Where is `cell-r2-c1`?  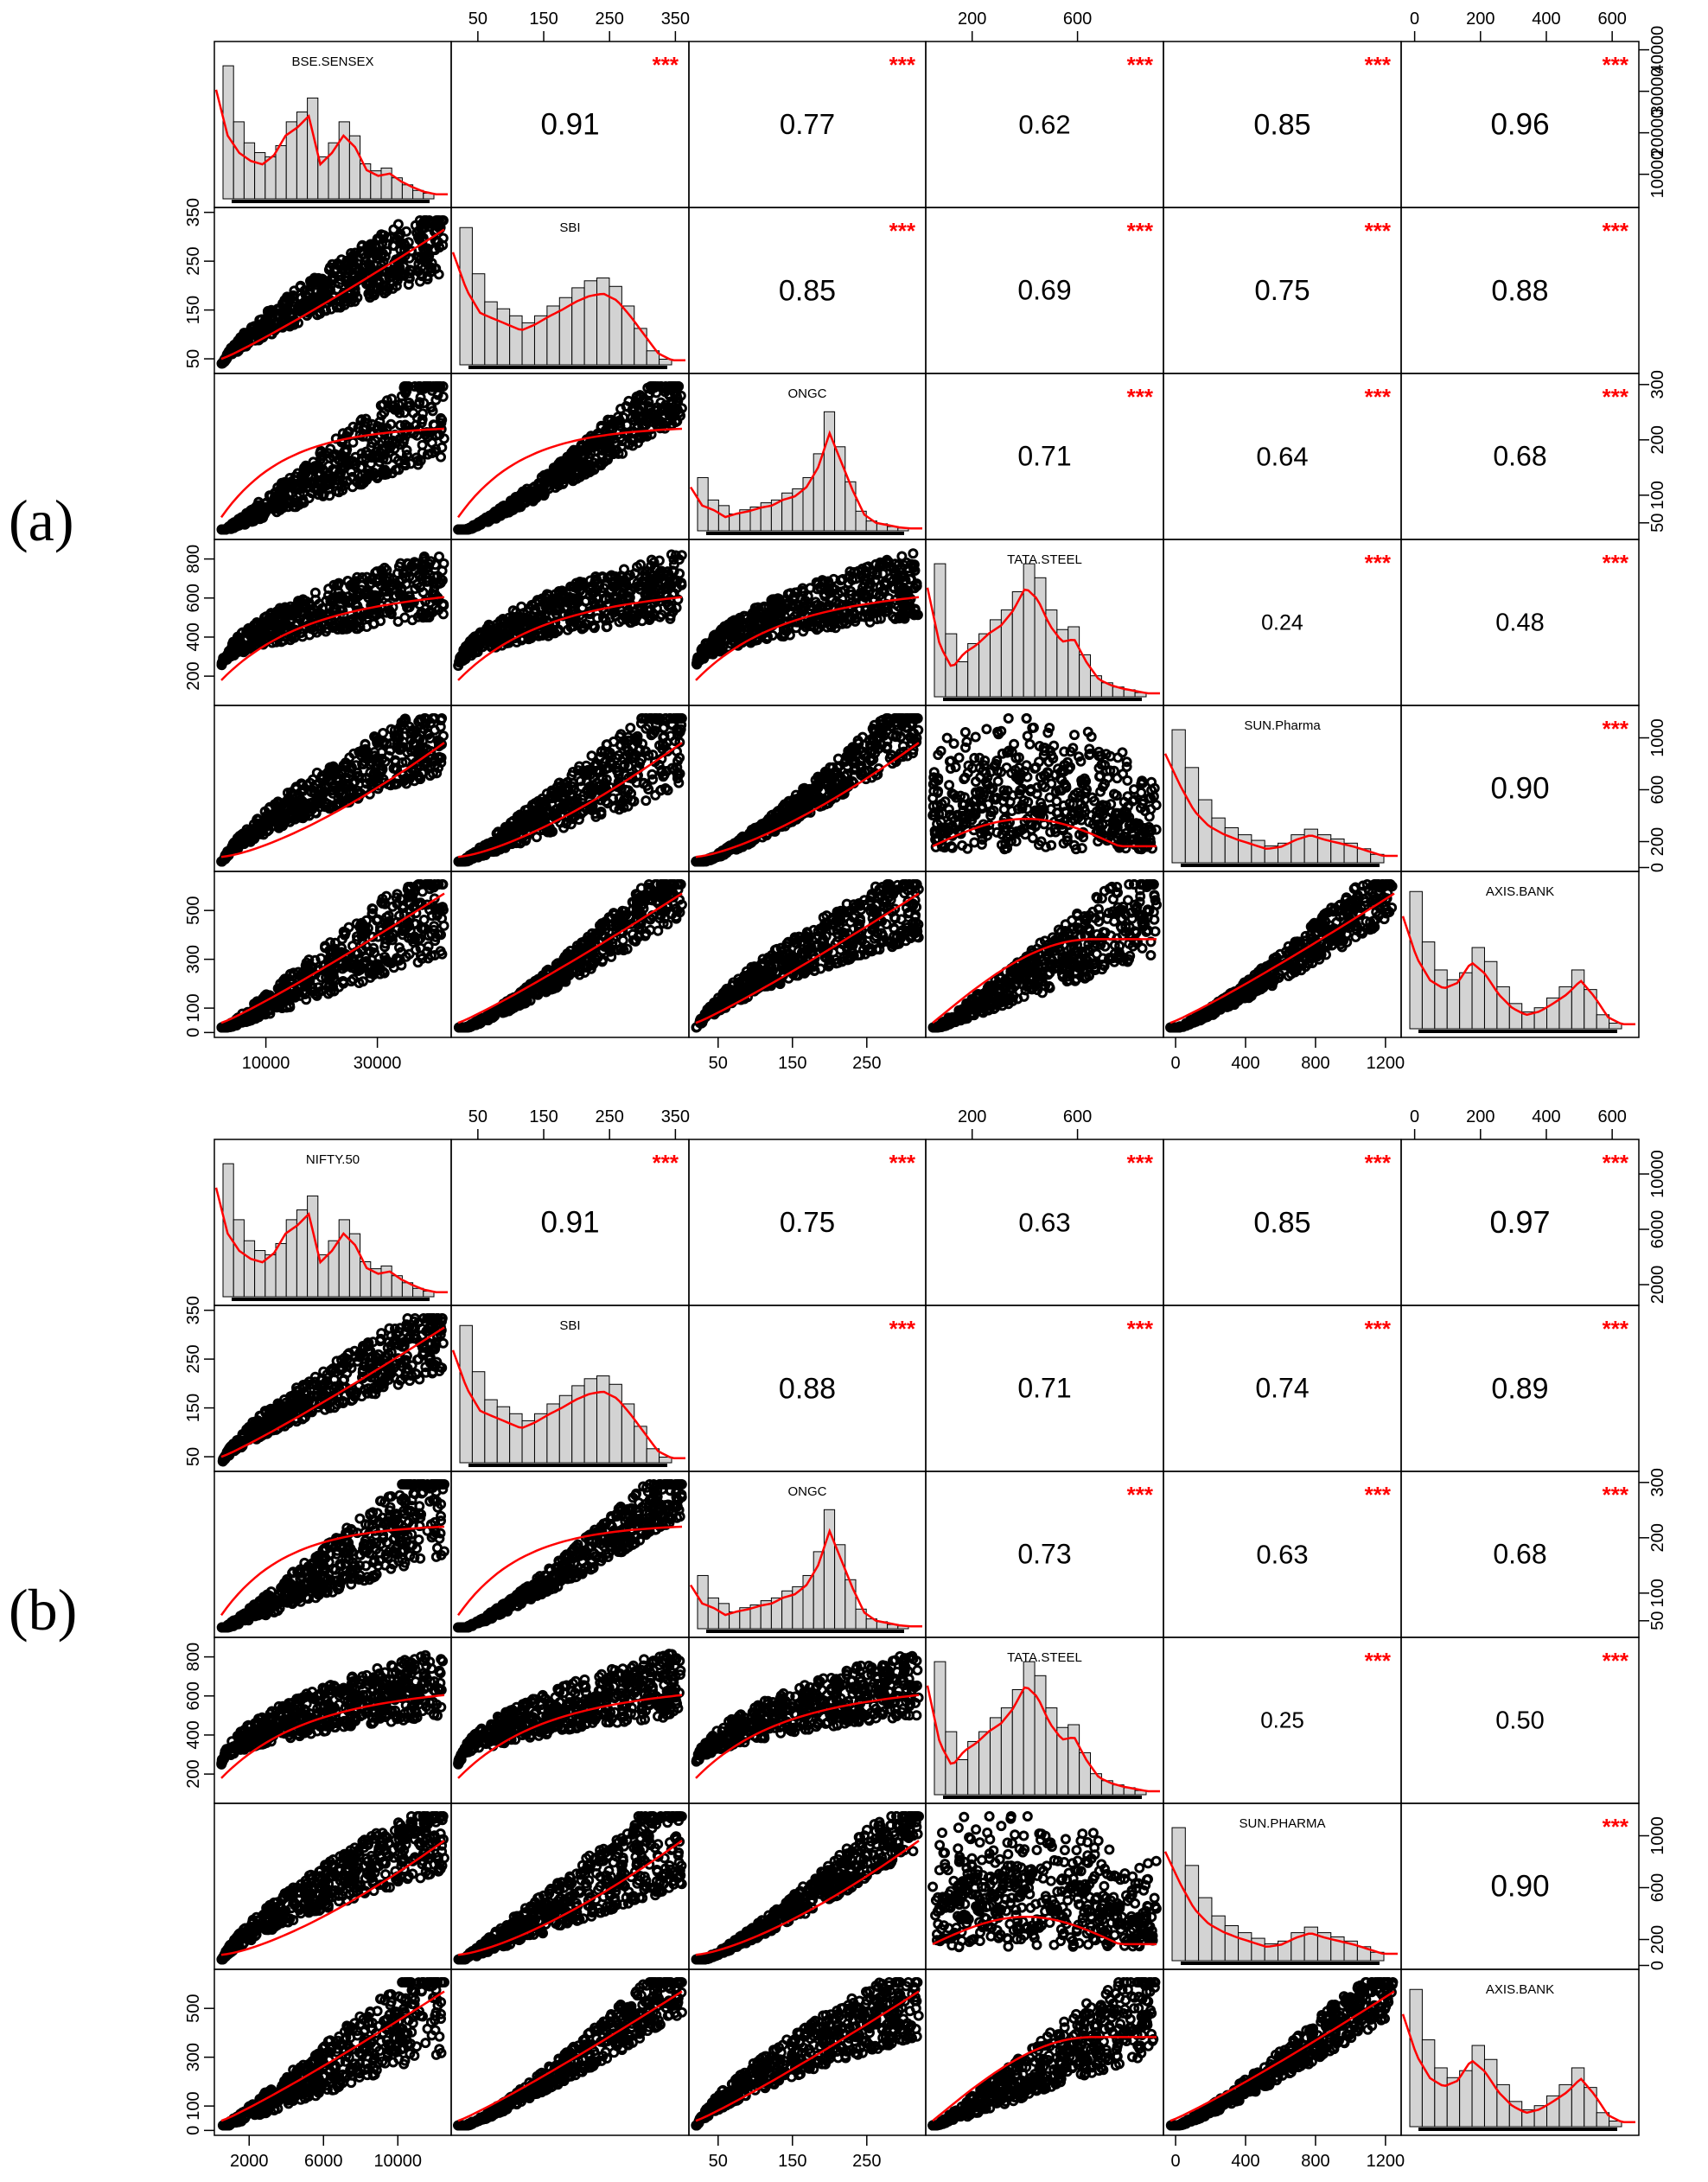 cell-r2-c1 is located at coordinates (570, 456).